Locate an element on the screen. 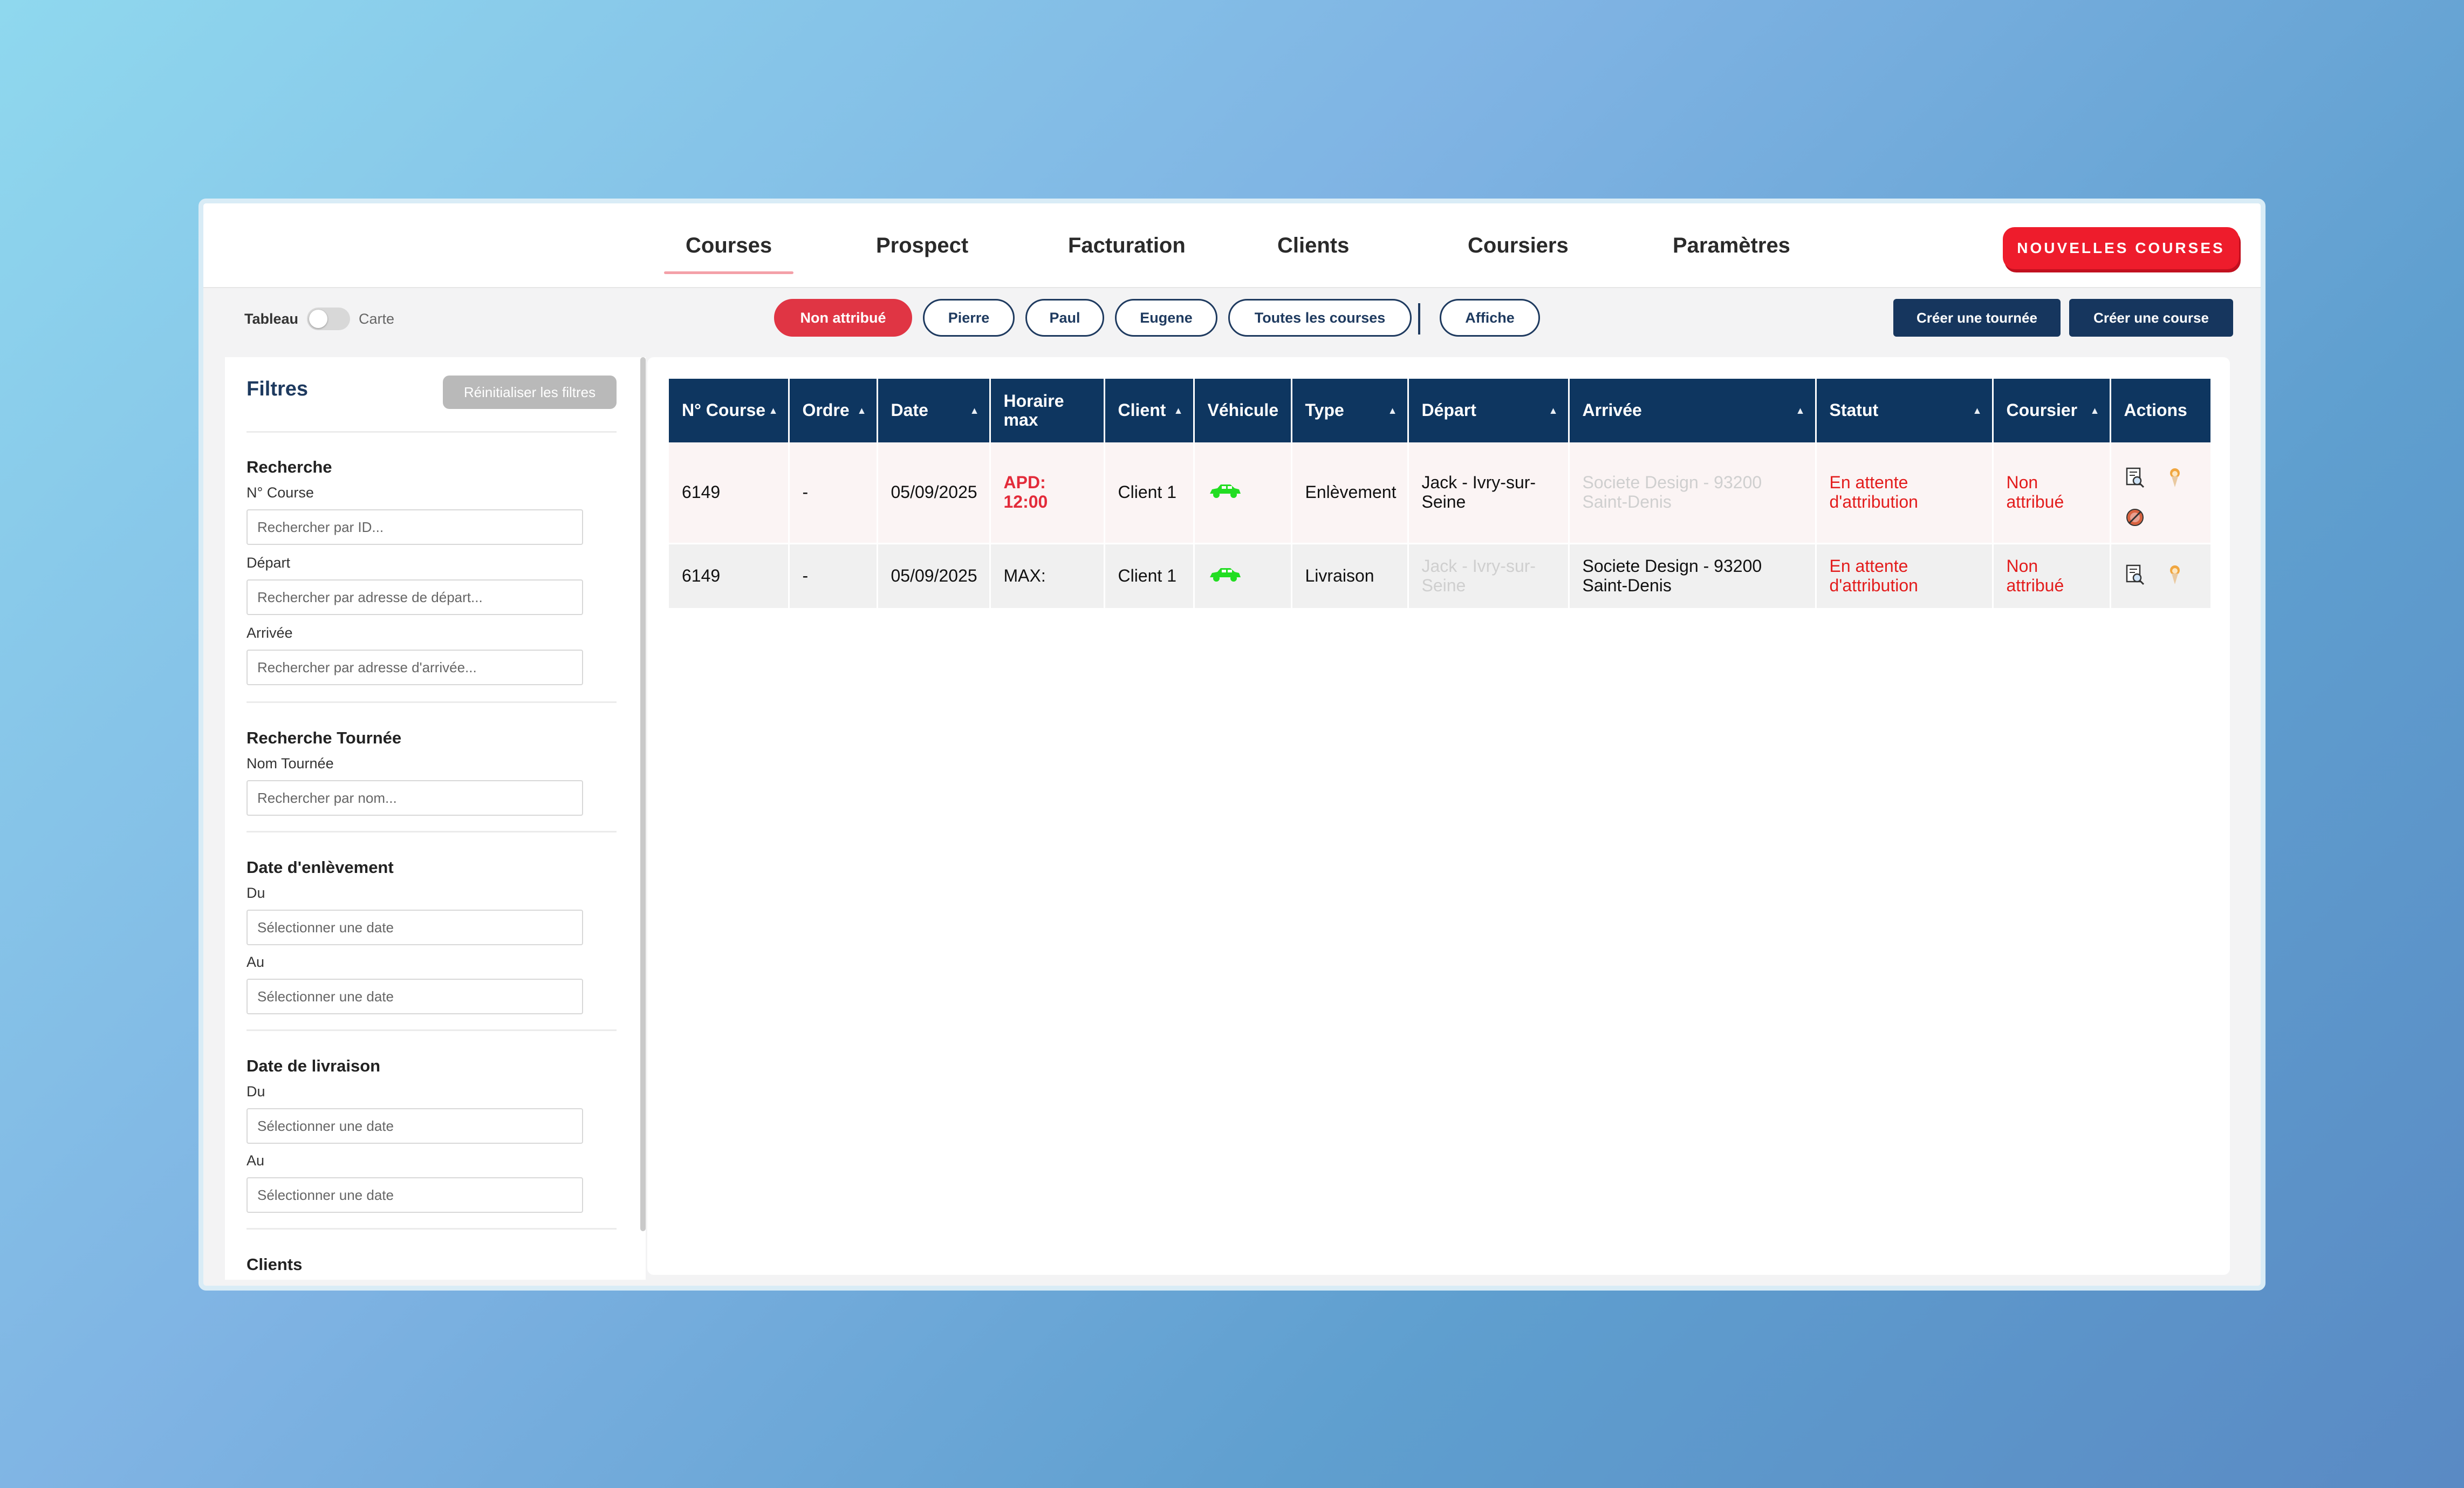  filter-pill-pierre: Pierre is located at coordinates (969, 318).